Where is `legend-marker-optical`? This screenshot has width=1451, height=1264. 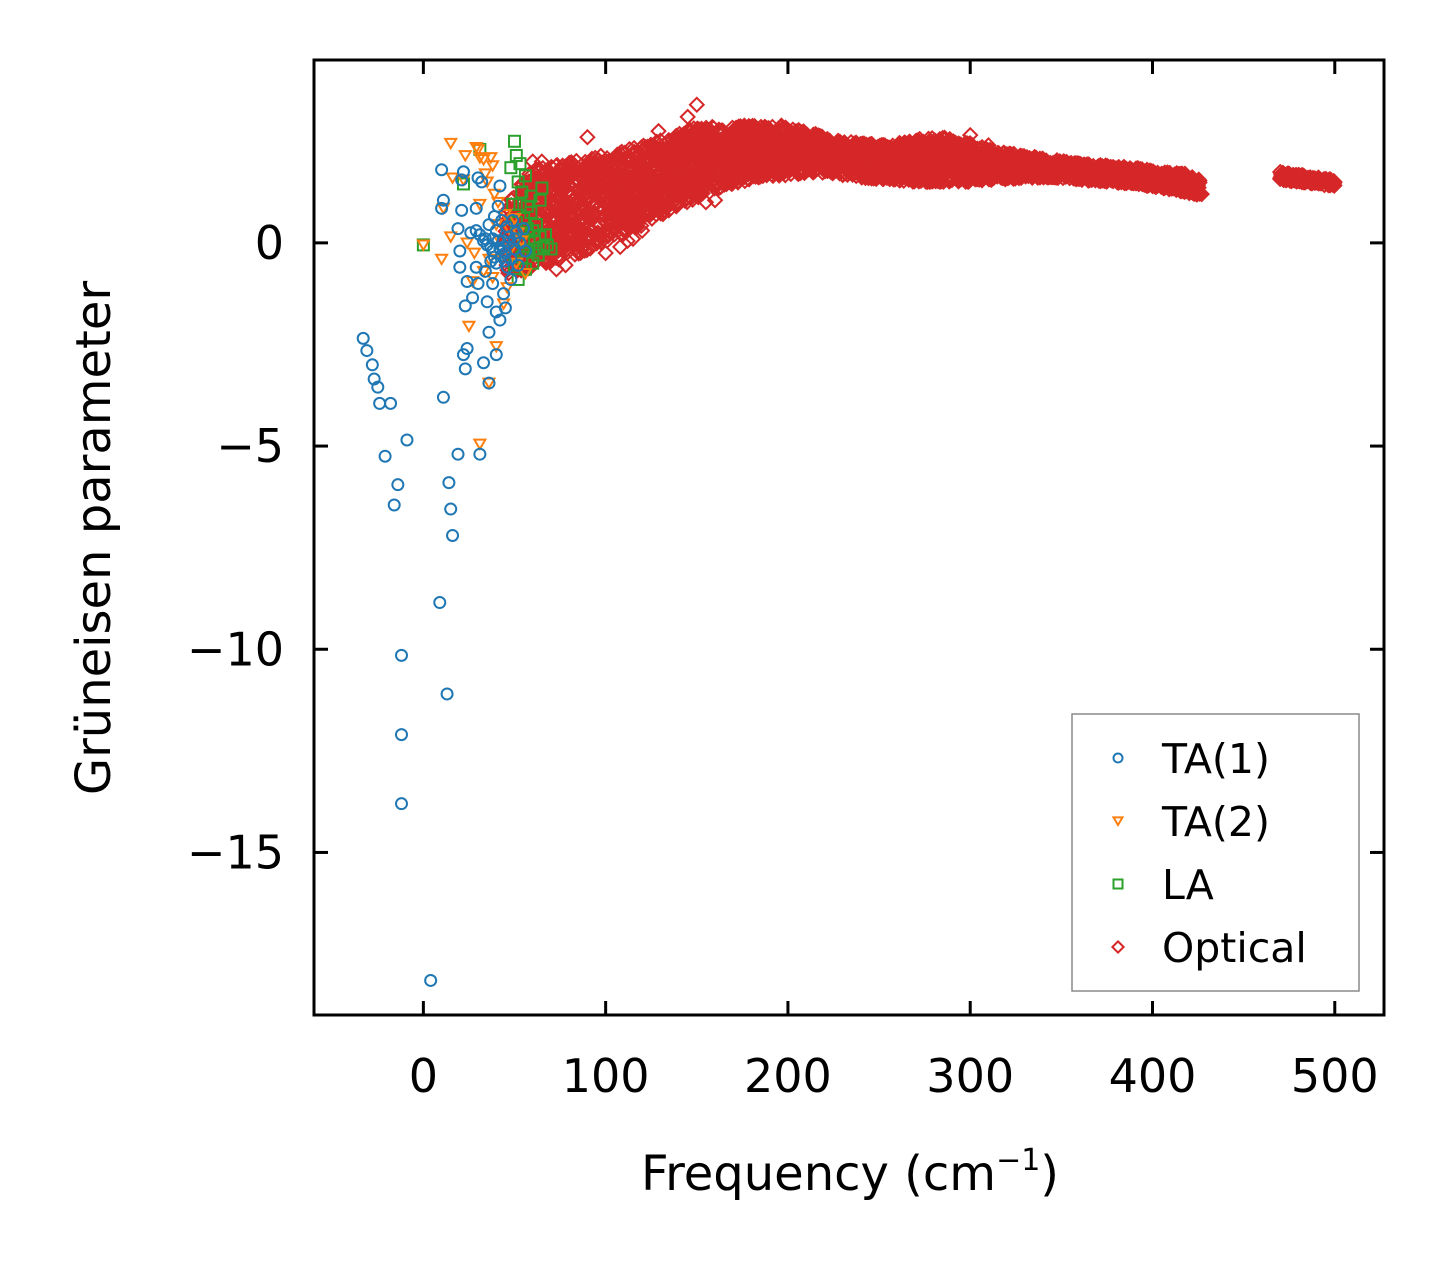
legend-marker-optical is located at coordinates (1118, 947).